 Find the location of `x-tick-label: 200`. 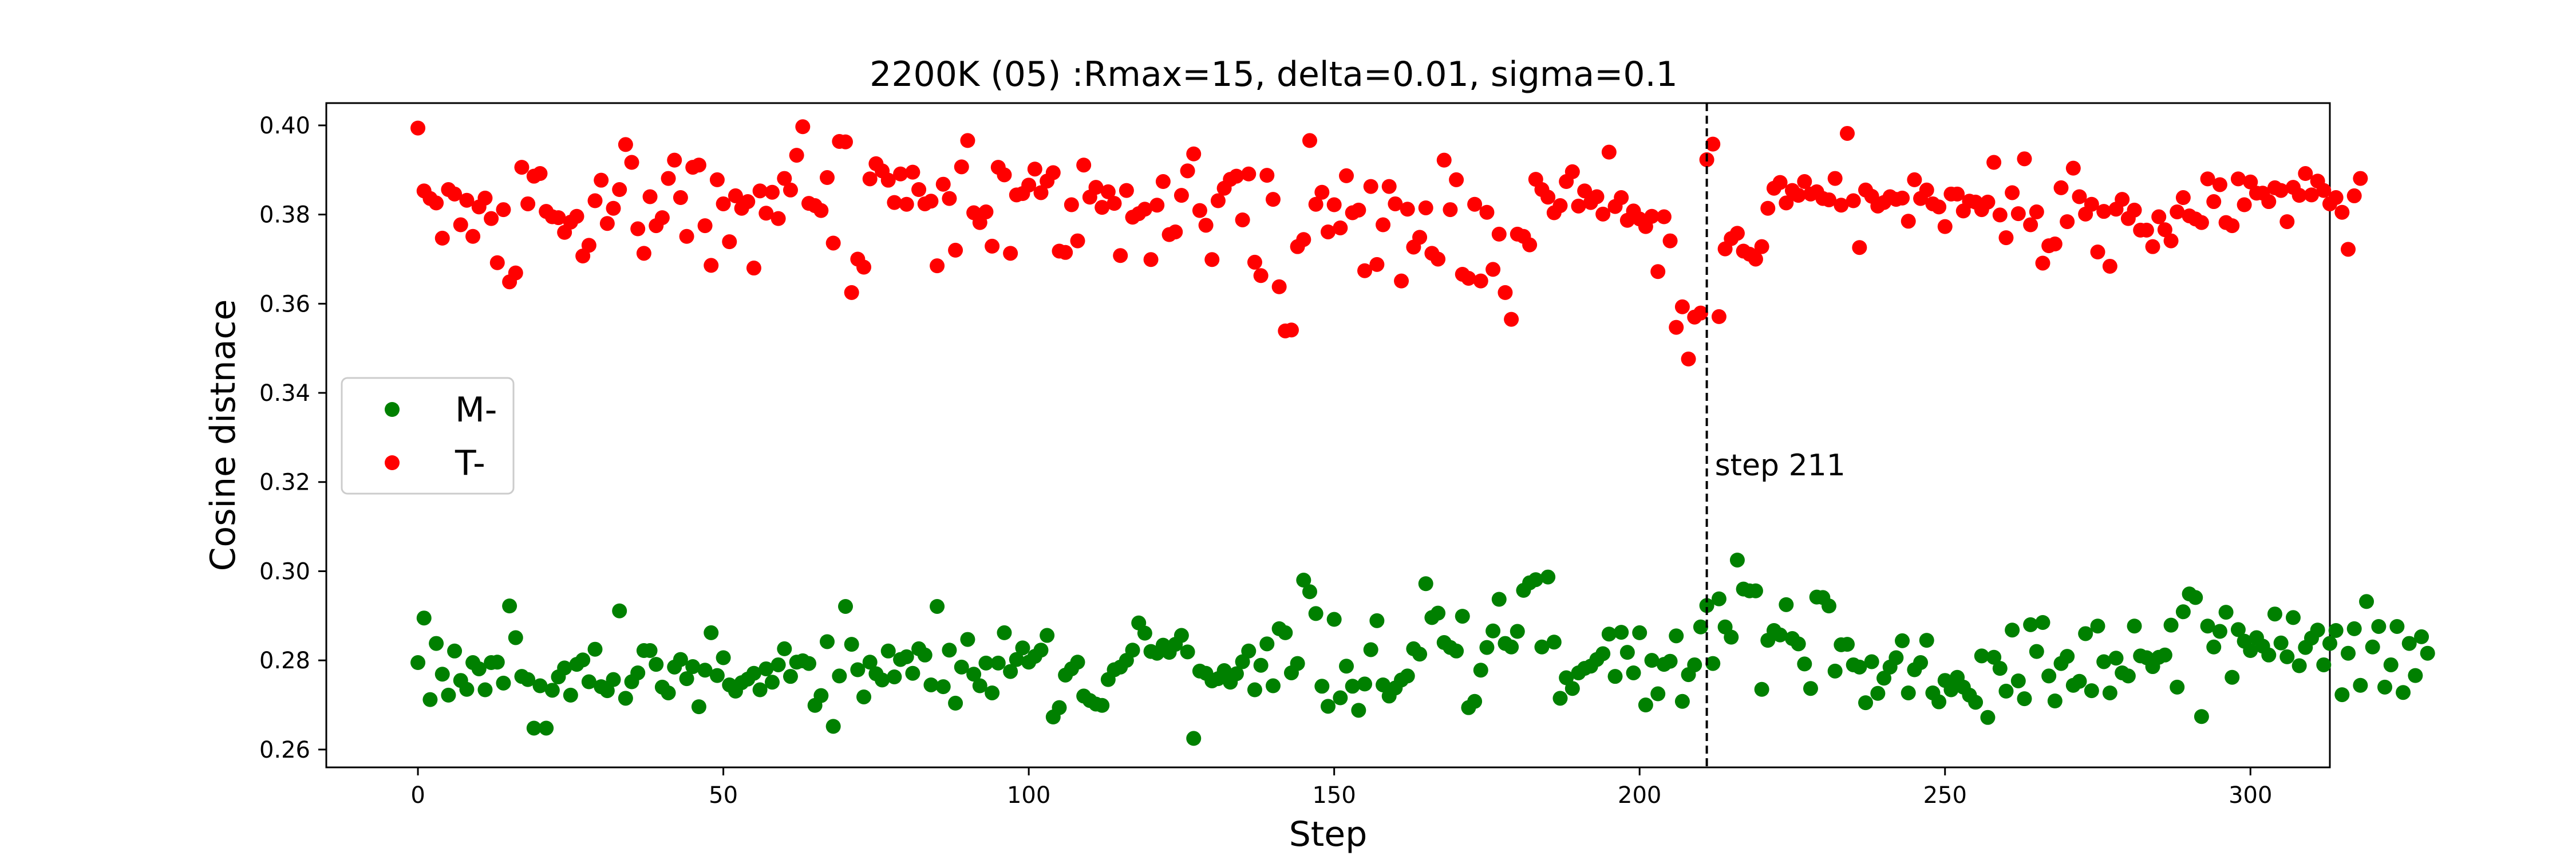

x-tick-label: 200 is located at coordinates (1639, 795).